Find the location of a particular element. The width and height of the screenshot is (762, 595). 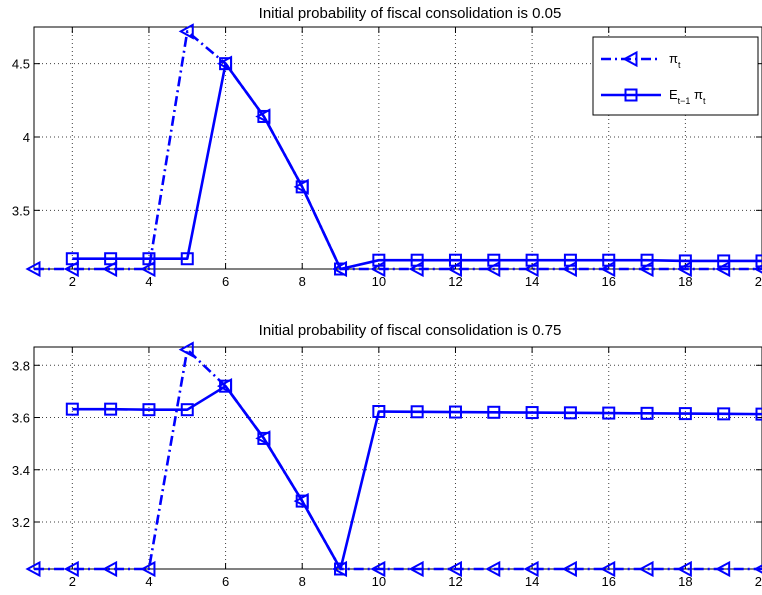

x-tick-label: 2 is located at coordinates (72, 281).